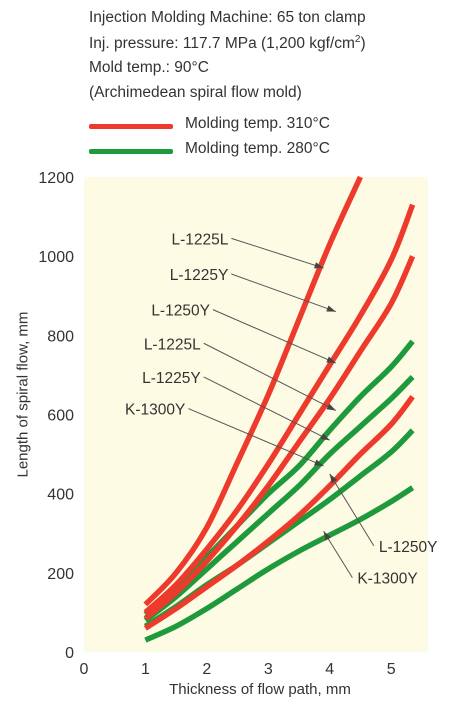 The height and width of the screenshot is (706, 461). Describe the element at coordinates (56, 257) in the screenshot. I see `y-tick-label: 1000` at that location.